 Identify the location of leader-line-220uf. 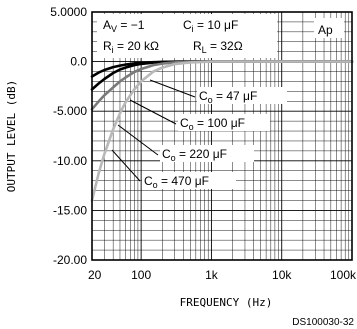
(138, 140).